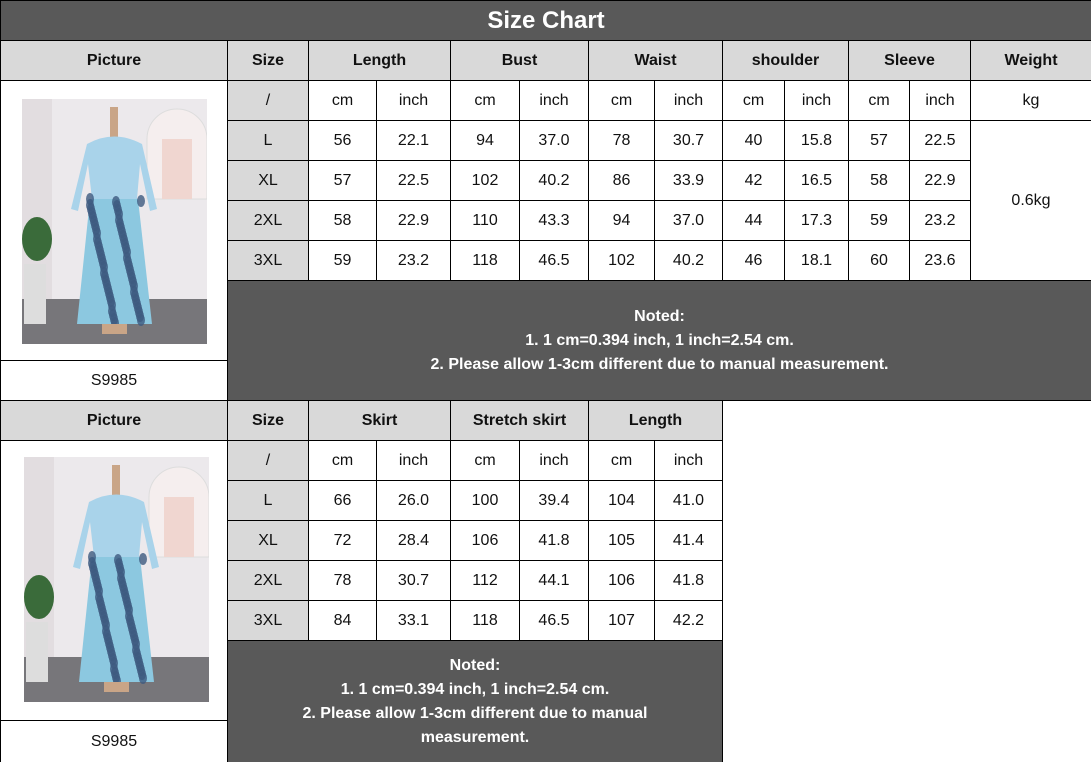 This screenshot has height=762, width=1091. Describe the element at coordinates (519, 60) in the screenshot. I see `column-header: Bust` at that location.